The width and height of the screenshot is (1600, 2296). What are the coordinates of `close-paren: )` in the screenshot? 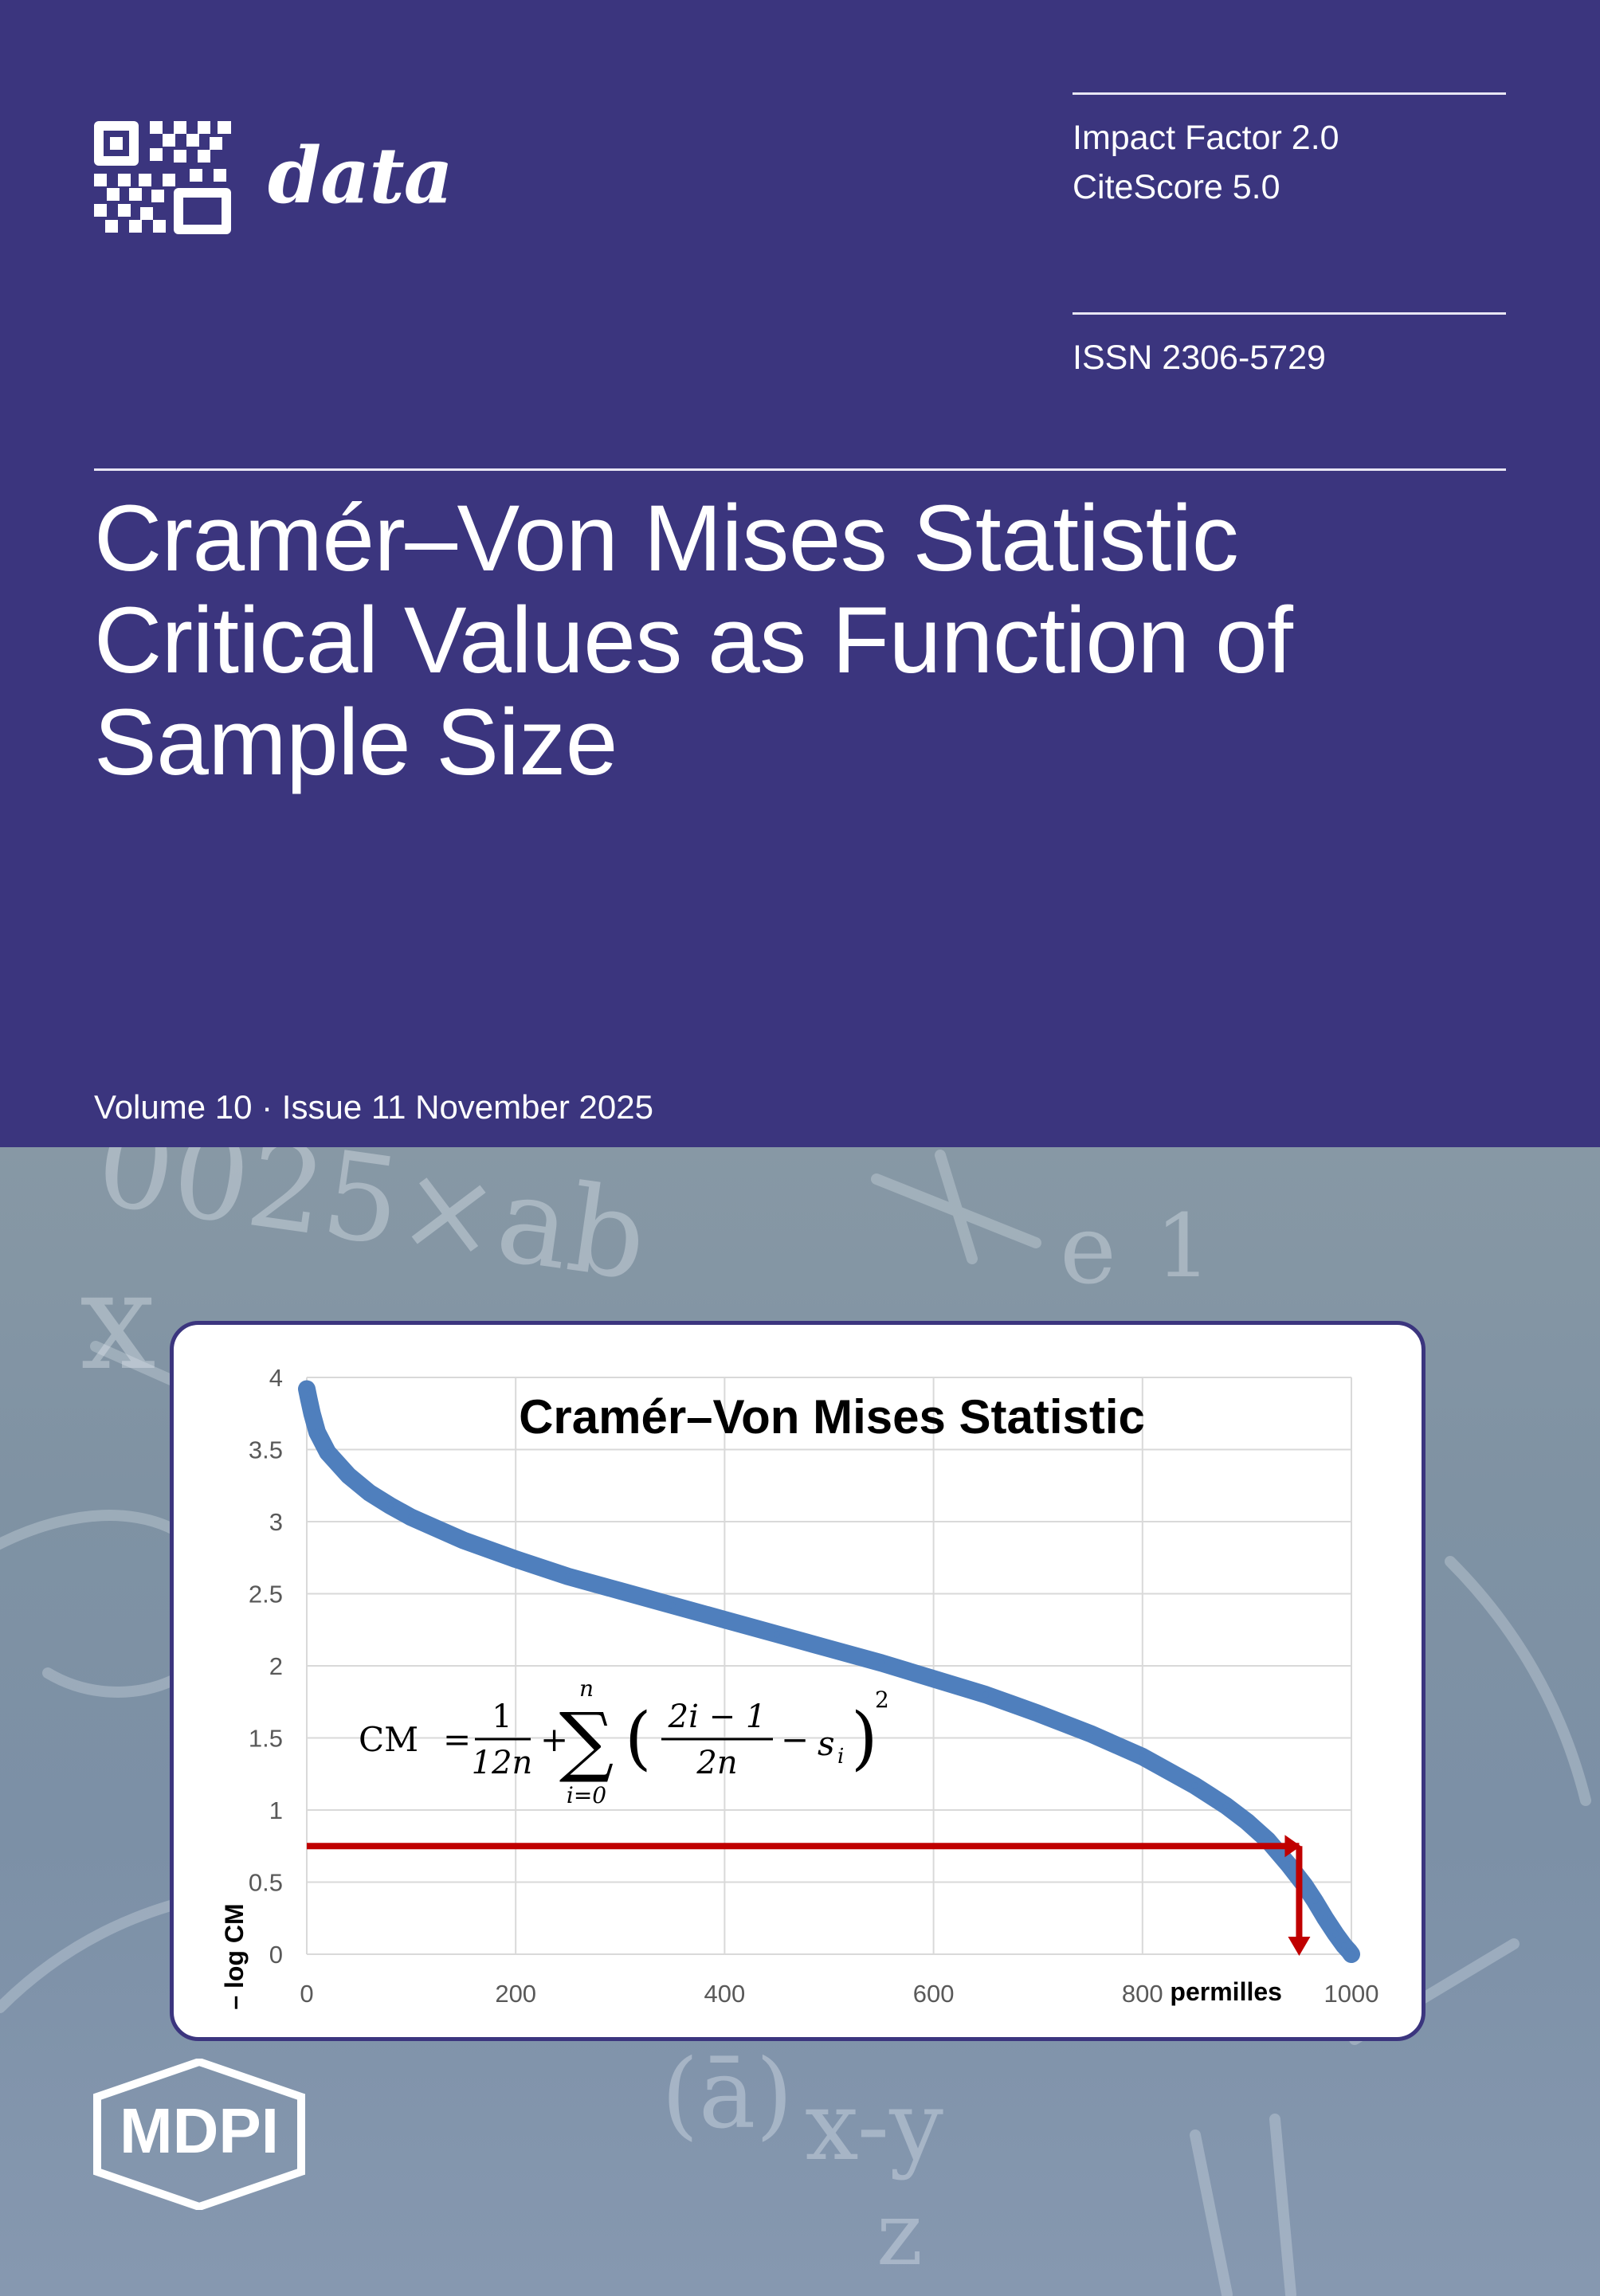 It's located at (864, 1738).